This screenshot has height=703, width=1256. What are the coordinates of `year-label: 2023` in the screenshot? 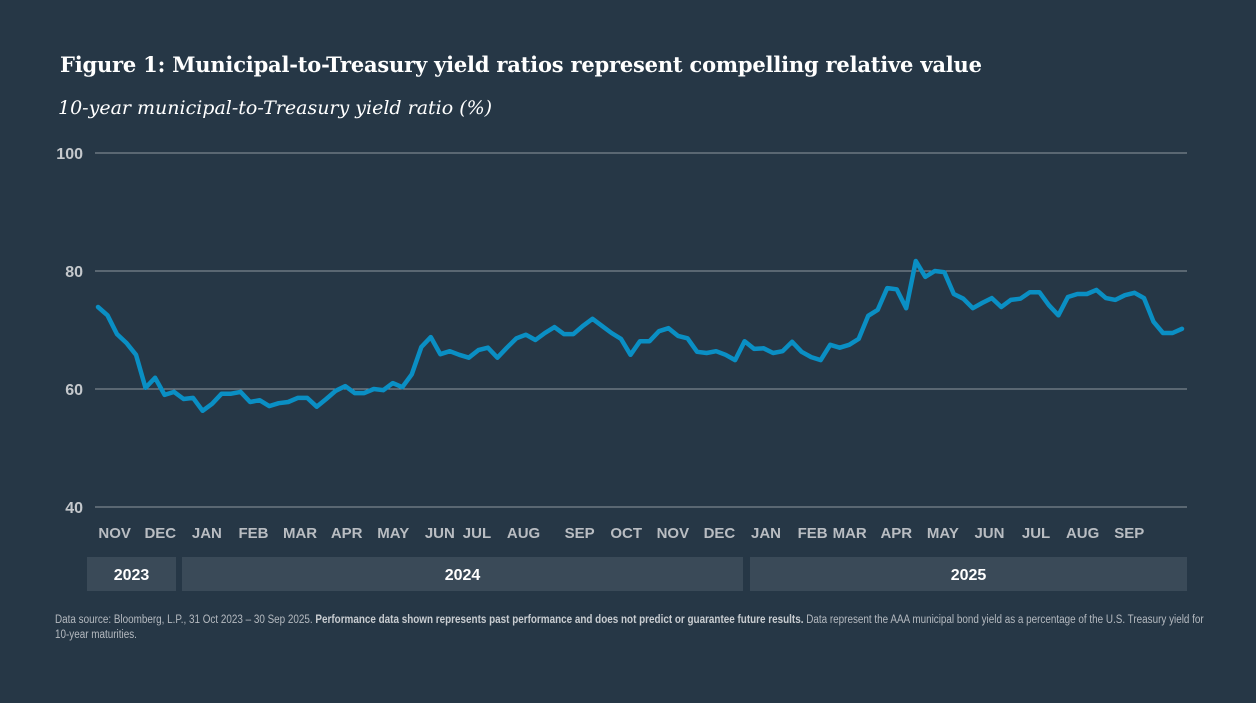 It's located at (132, 575).